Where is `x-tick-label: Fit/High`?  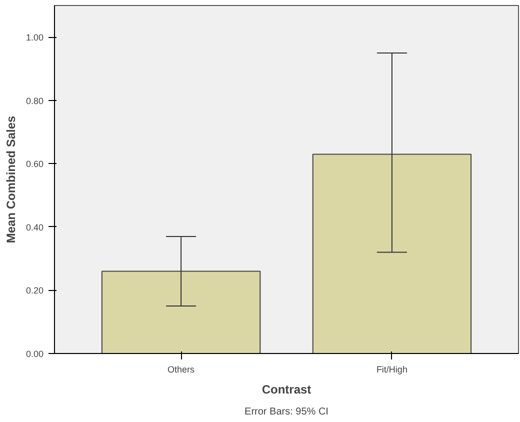
x-tick-label: Fit/High is located at coordinates (392, 369).